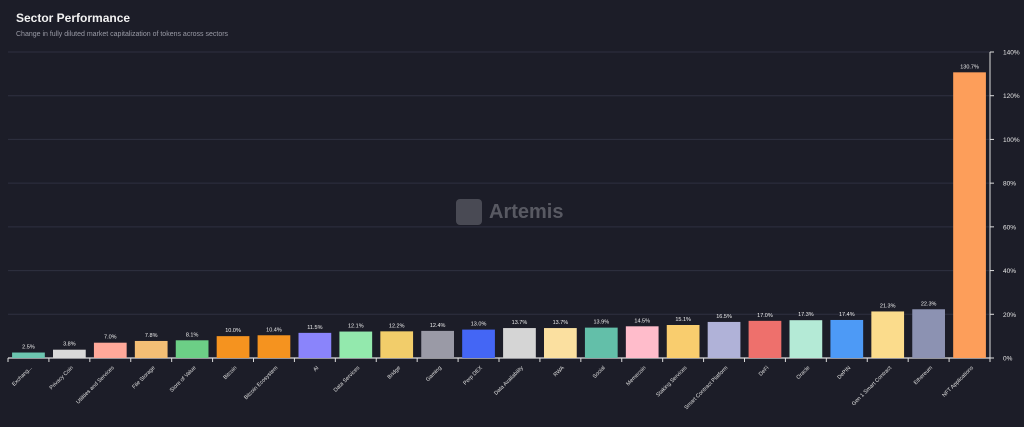 The height and width of the screenshot is (427, 1024). Describe the element at coordinates (1009, 315) in the screenshot. I see `y-tick-label: 20%` at that location.